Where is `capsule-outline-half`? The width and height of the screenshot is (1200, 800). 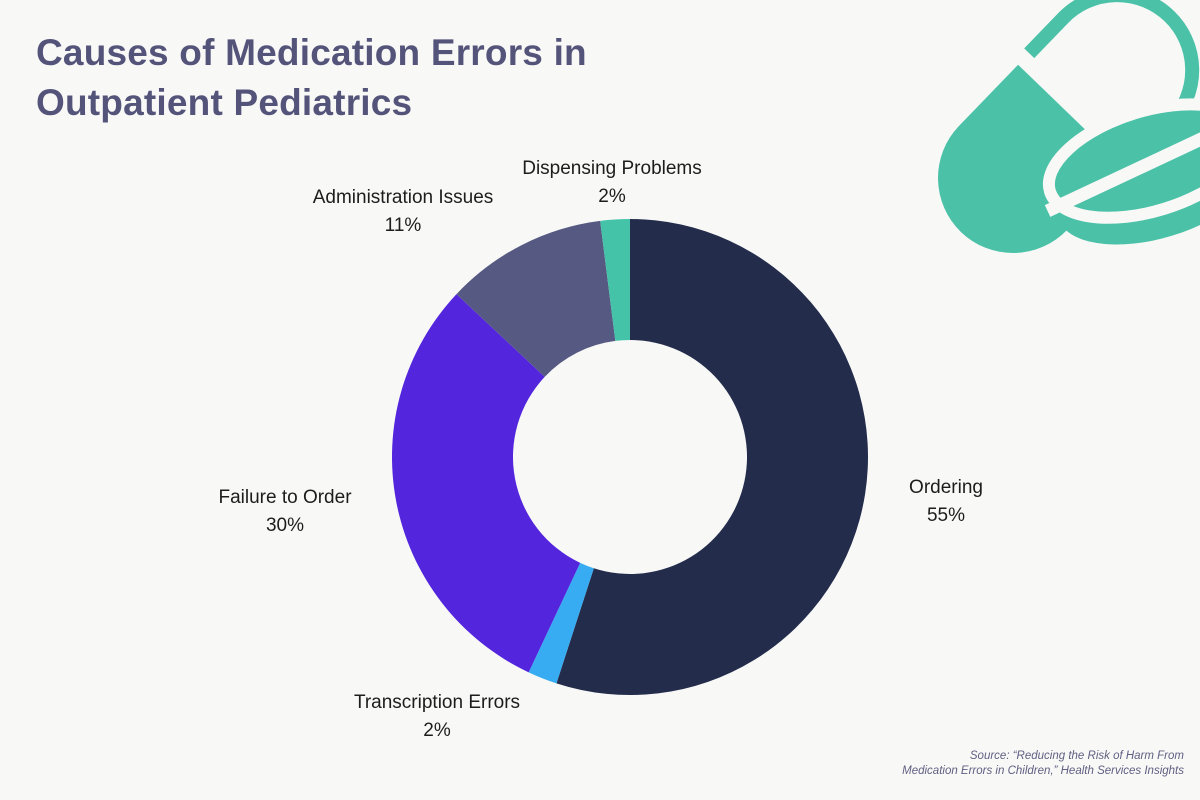
capsule-outline-half is located at coordinates (1112, 81).